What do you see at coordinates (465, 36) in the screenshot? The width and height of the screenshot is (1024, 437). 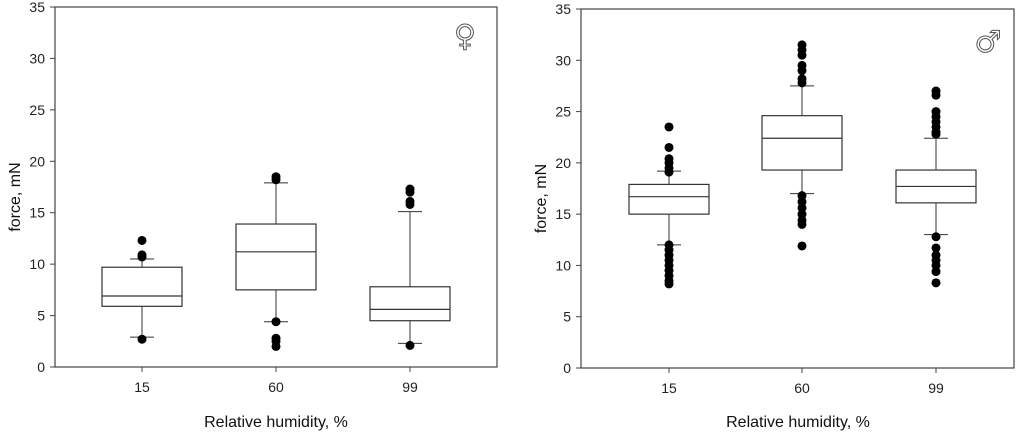 I see `female-symbol-icon: ♀` at bounding box center [465, 36].